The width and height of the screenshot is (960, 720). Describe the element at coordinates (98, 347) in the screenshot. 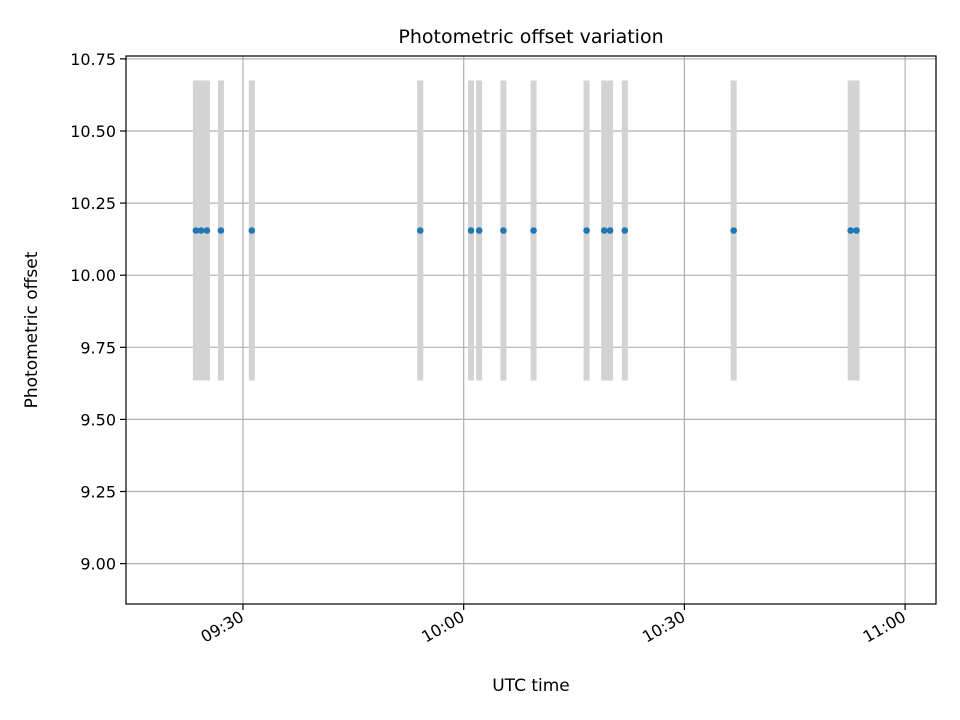

I see `y-tick-label: 9.75` at that location.